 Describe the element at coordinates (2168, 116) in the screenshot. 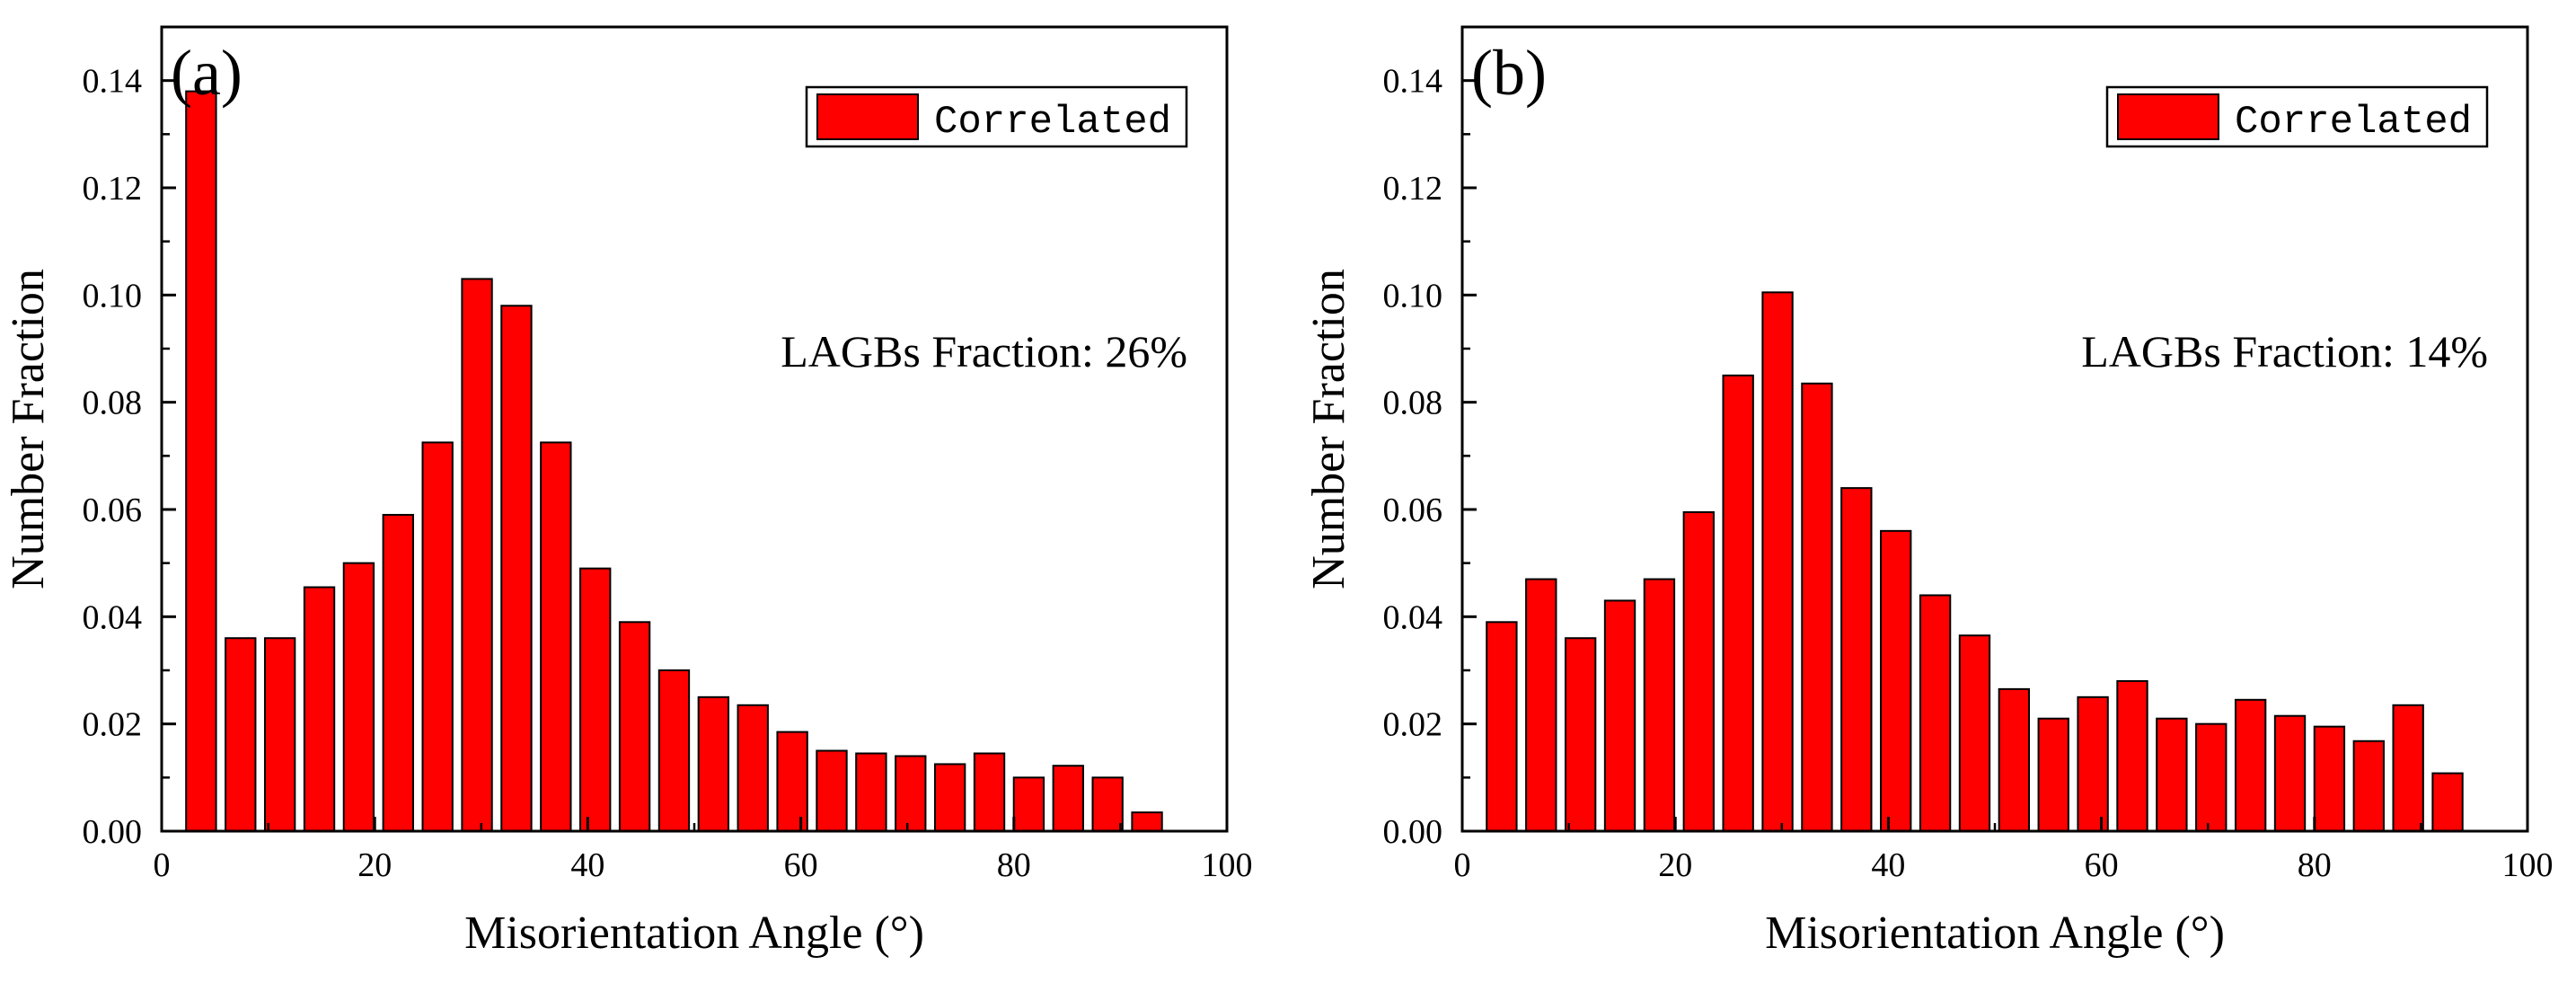

I see `legend-swatch-b` at that location.